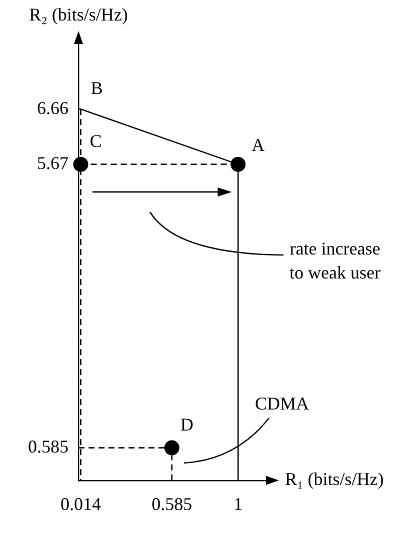 Image resolution: width=411 pixels, height=552 pixels. Describe the element at coordinates (52, 108) in the screenshot. I see `y-tick-label: 6.66` at that location.